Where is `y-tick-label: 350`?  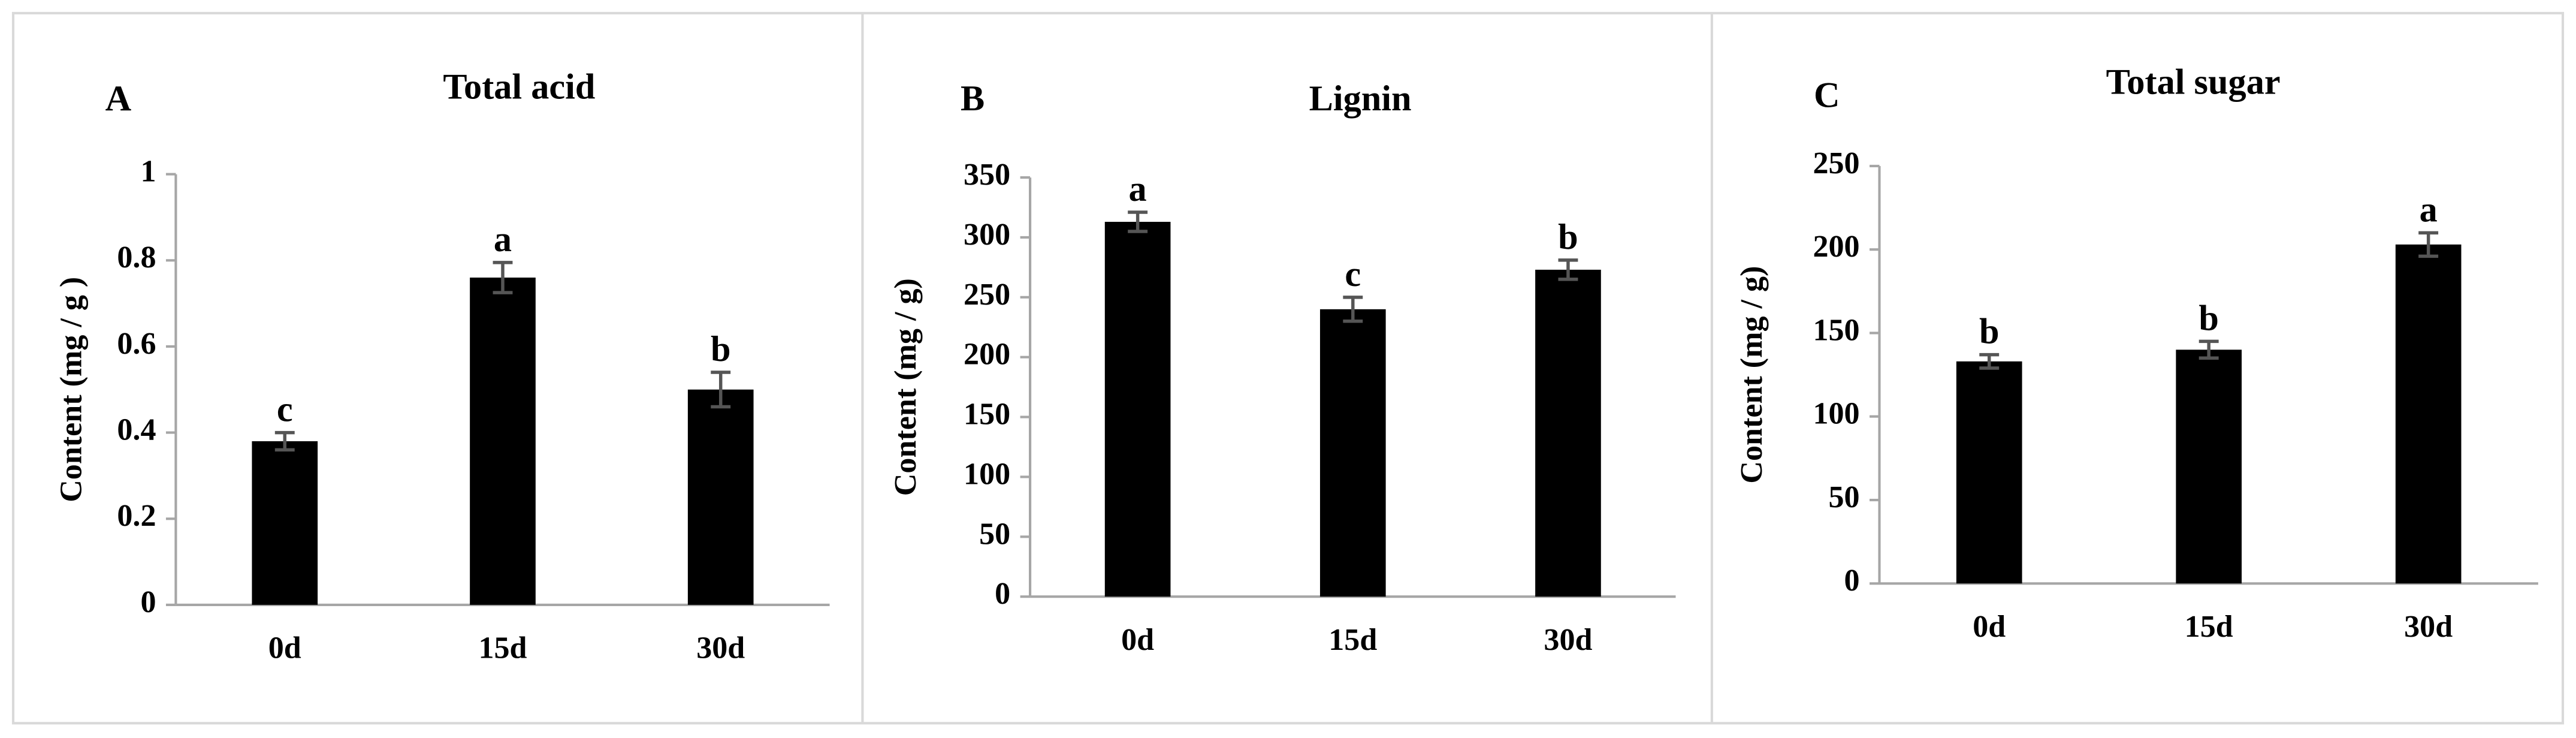
y-tick-label: 350 is located at coordinates (987, 175).